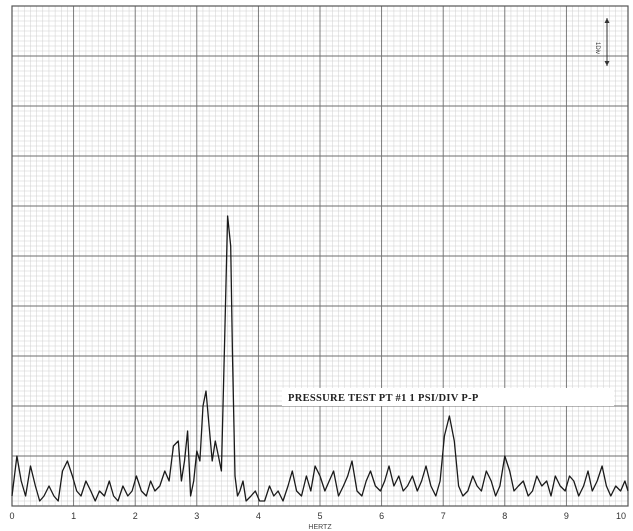  What do you see at coordinates (602, 42) in the screenshot?
I see `scale-marker: 1Div` at bounding box center [602, 42].